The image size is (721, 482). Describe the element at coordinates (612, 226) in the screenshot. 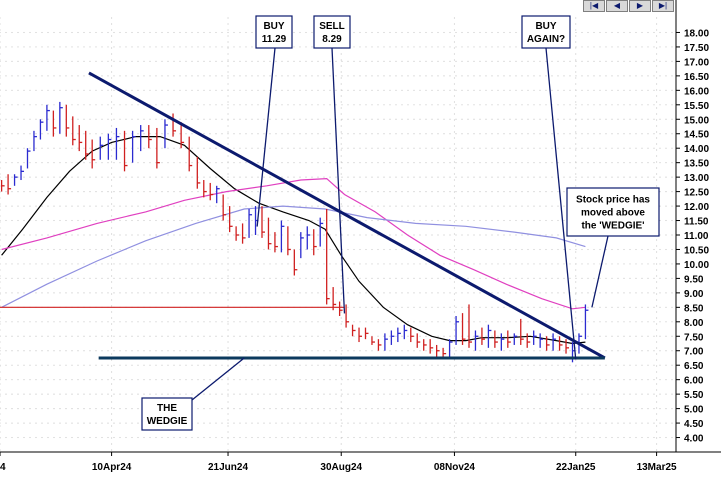

I see `price-note-annotation-text: the 'WEDGIE'` at that location.